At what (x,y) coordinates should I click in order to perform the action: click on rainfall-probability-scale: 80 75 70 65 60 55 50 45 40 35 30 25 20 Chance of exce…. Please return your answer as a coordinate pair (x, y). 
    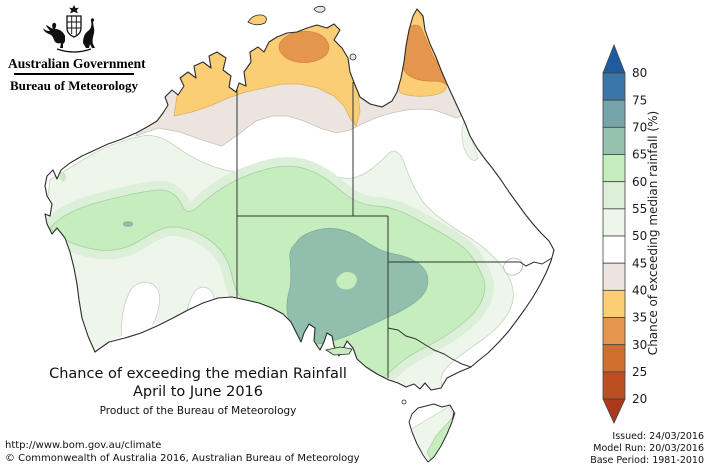
    Looking at the image, I should click on (631, 234).